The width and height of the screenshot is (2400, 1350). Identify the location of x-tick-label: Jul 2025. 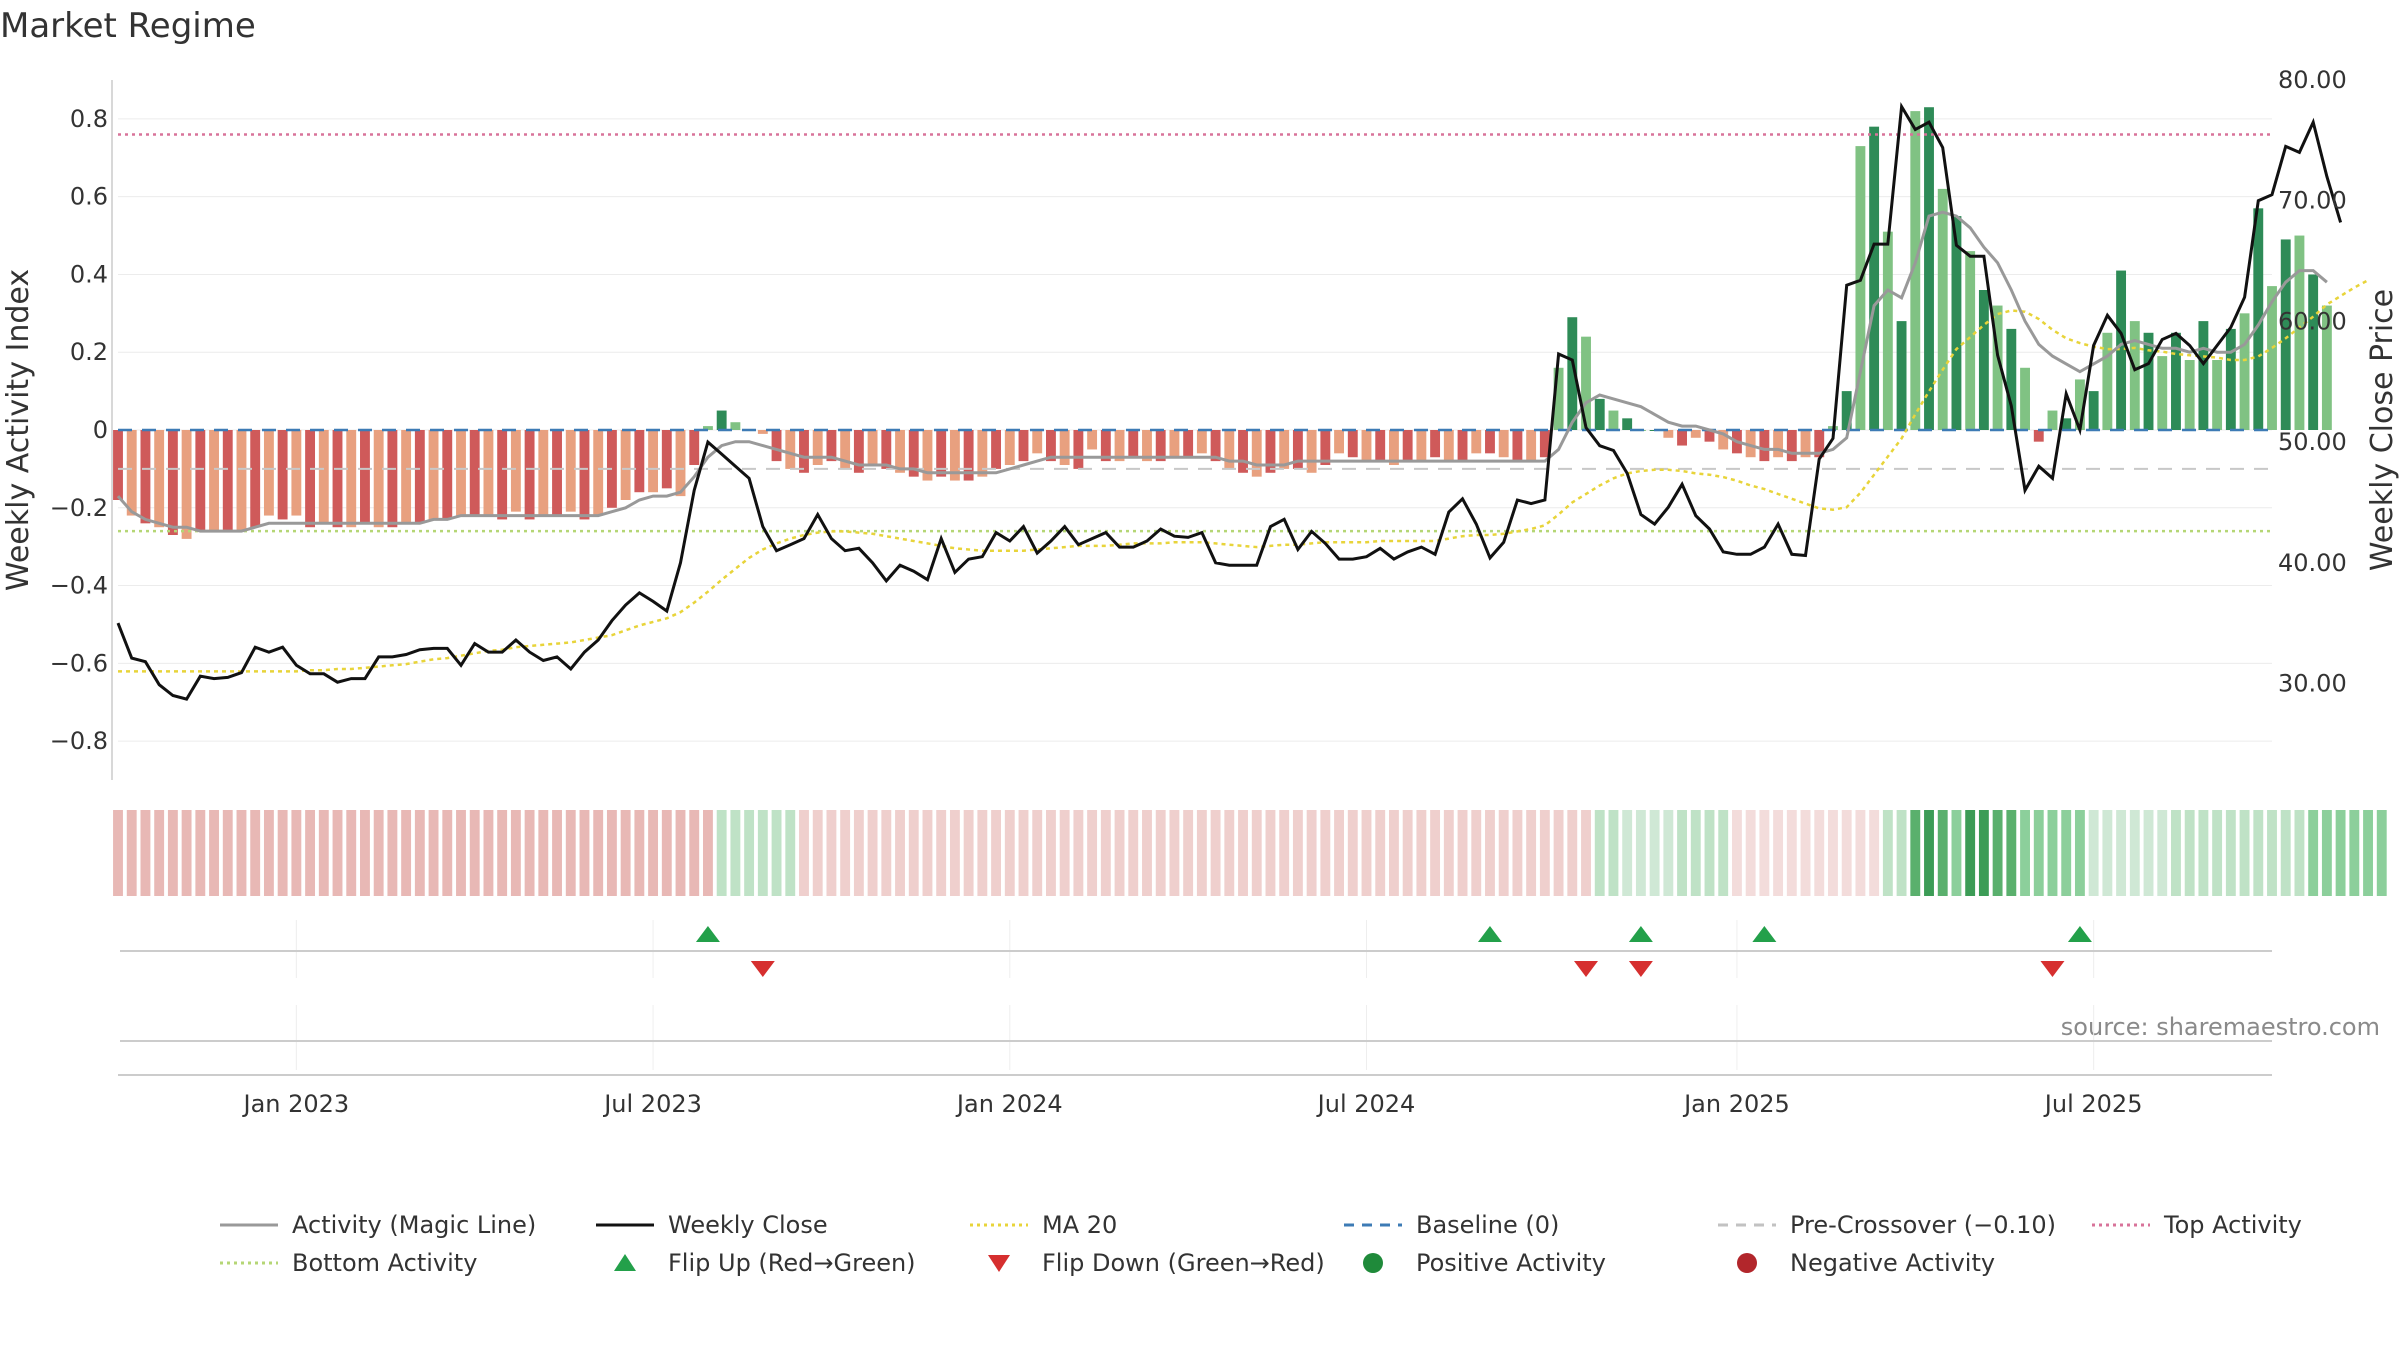
(2093, 1104).